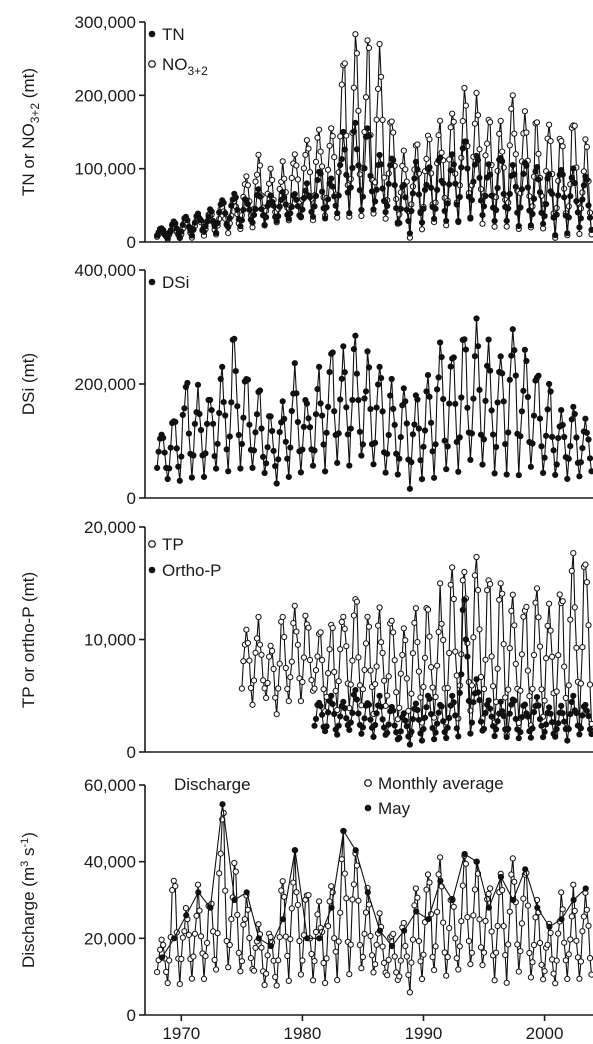  What do you see at coordinates (373, 902) in the screenshot?
I see `series-monthly-average` at bounding box center [373, 902].